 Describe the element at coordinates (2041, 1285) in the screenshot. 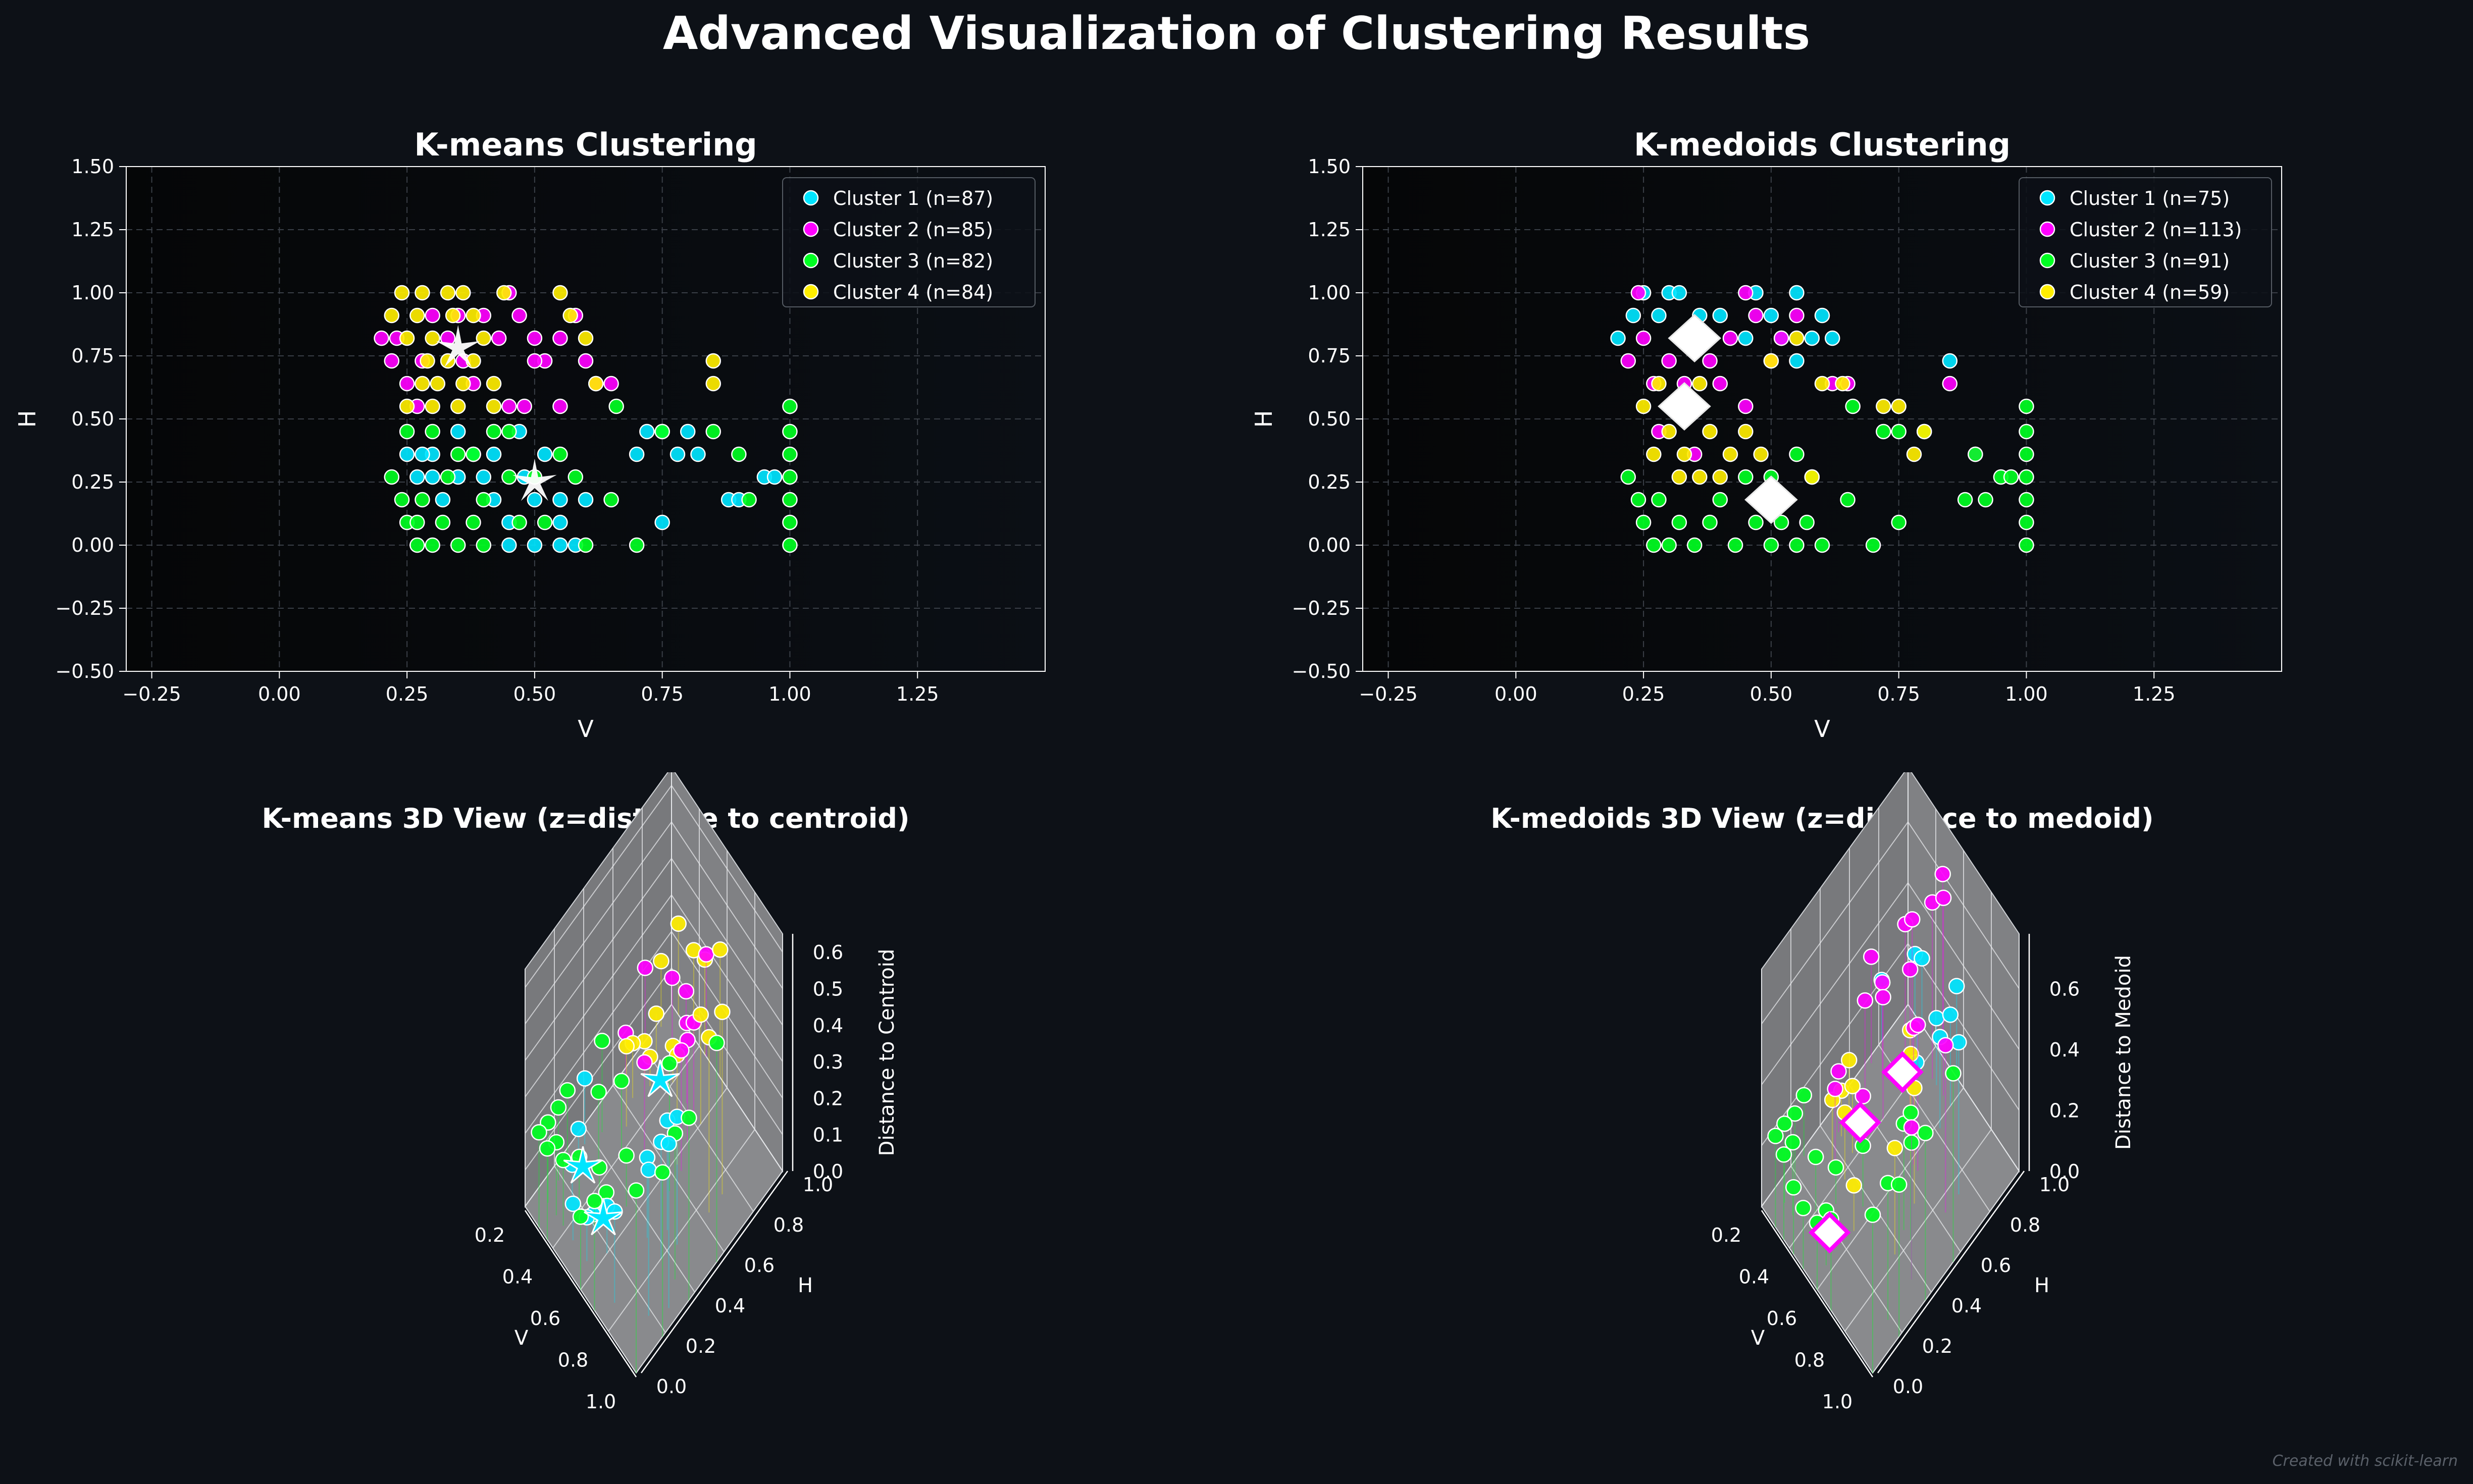

I see `y-axis-label: H` at that location.